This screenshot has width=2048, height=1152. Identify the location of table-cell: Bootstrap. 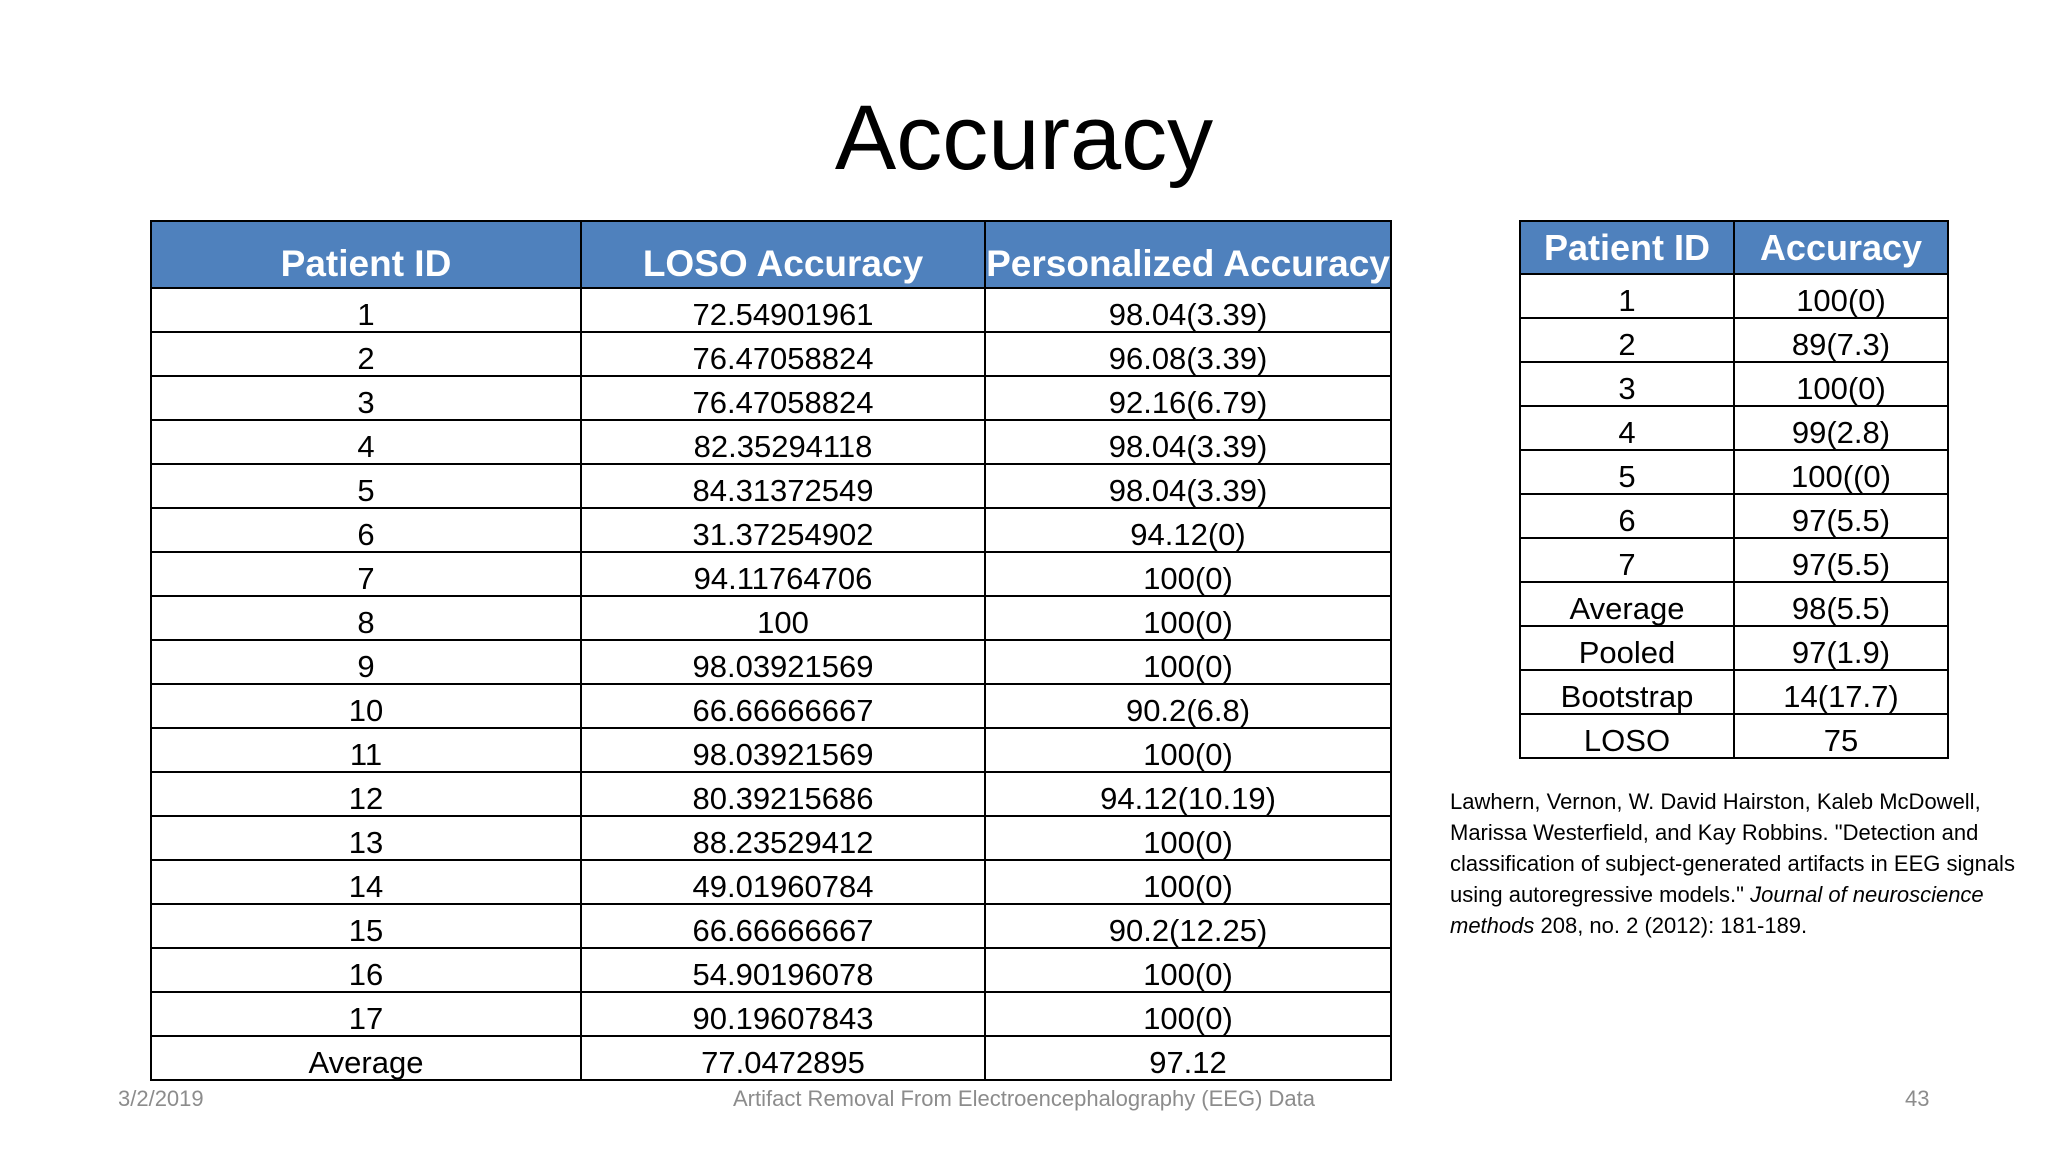
(1627, 692).